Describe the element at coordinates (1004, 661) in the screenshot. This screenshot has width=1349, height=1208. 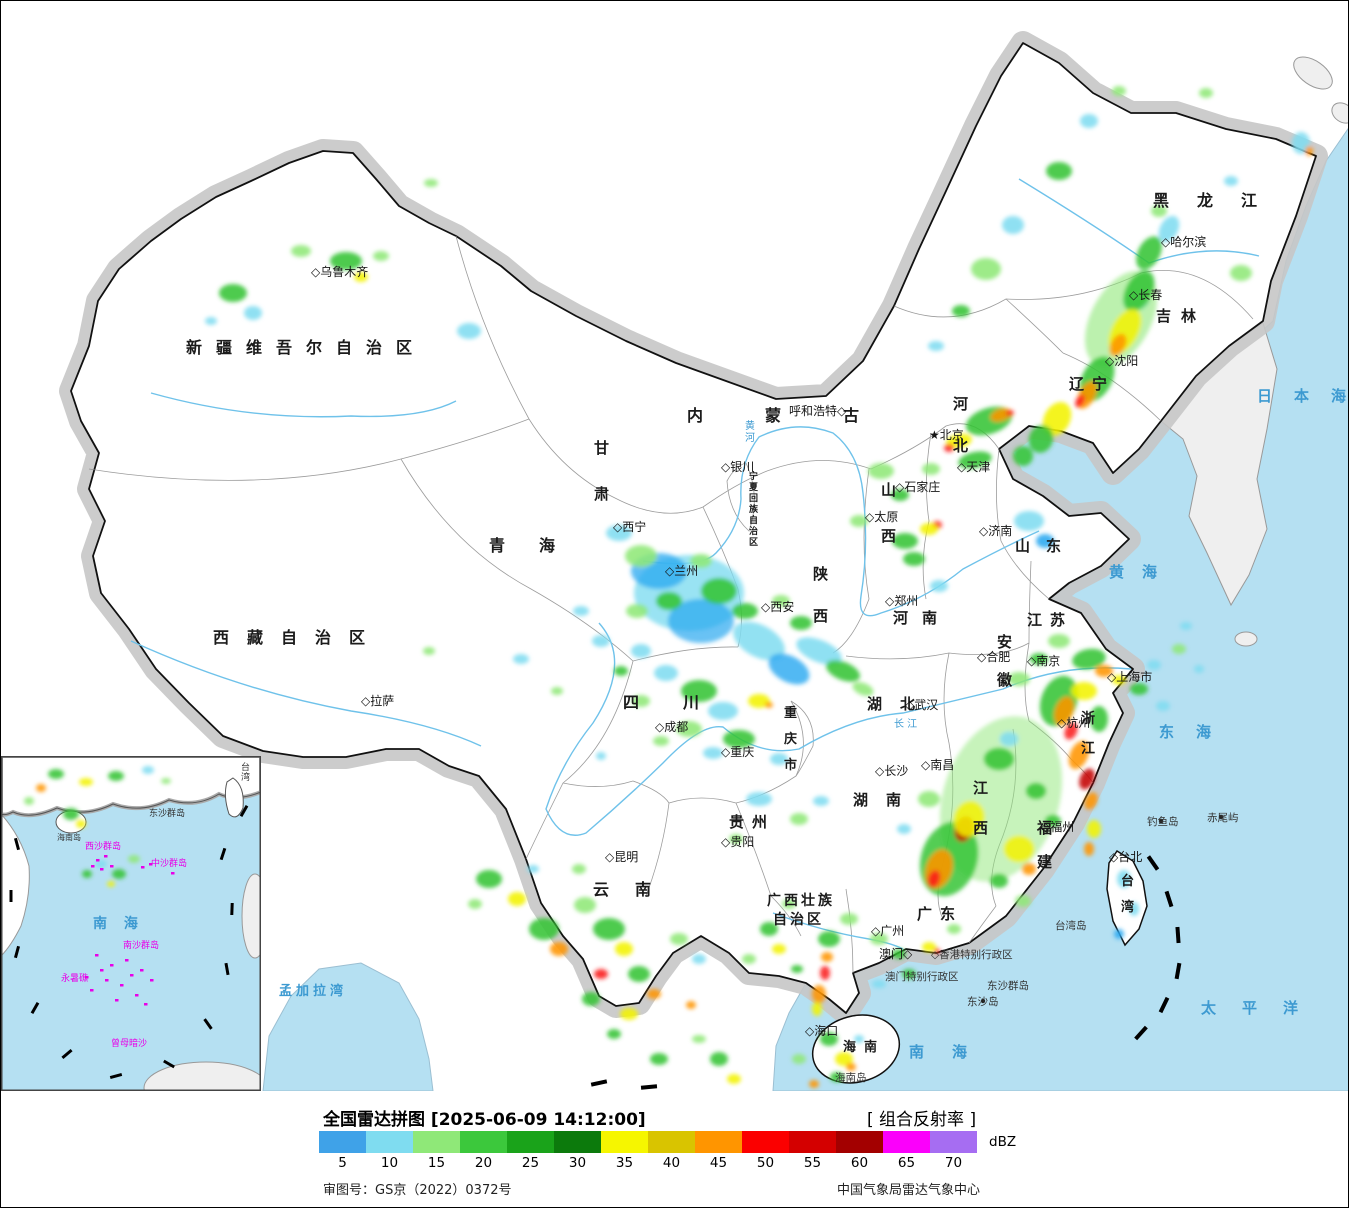
I see `province-label: 安徽` at that location.